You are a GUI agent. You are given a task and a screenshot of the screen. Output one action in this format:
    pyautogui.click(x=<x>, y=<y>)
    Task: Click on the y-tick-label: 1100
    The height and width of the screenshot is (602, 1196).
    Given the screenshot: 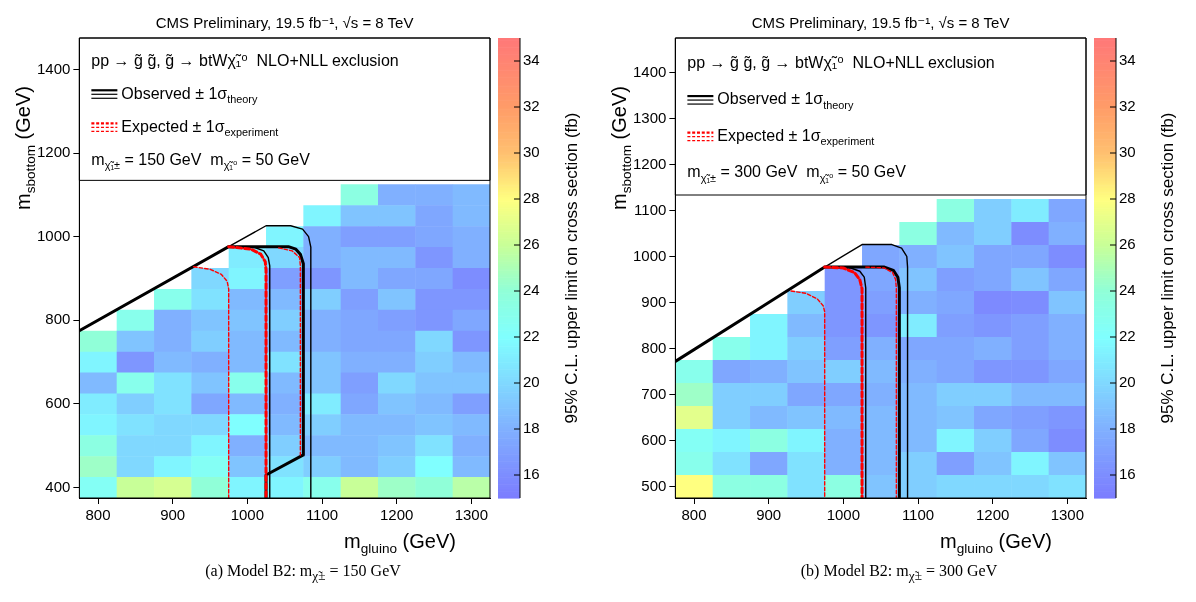 What is the action you would take?
    pyautogui.click(x=650, y=209)
    